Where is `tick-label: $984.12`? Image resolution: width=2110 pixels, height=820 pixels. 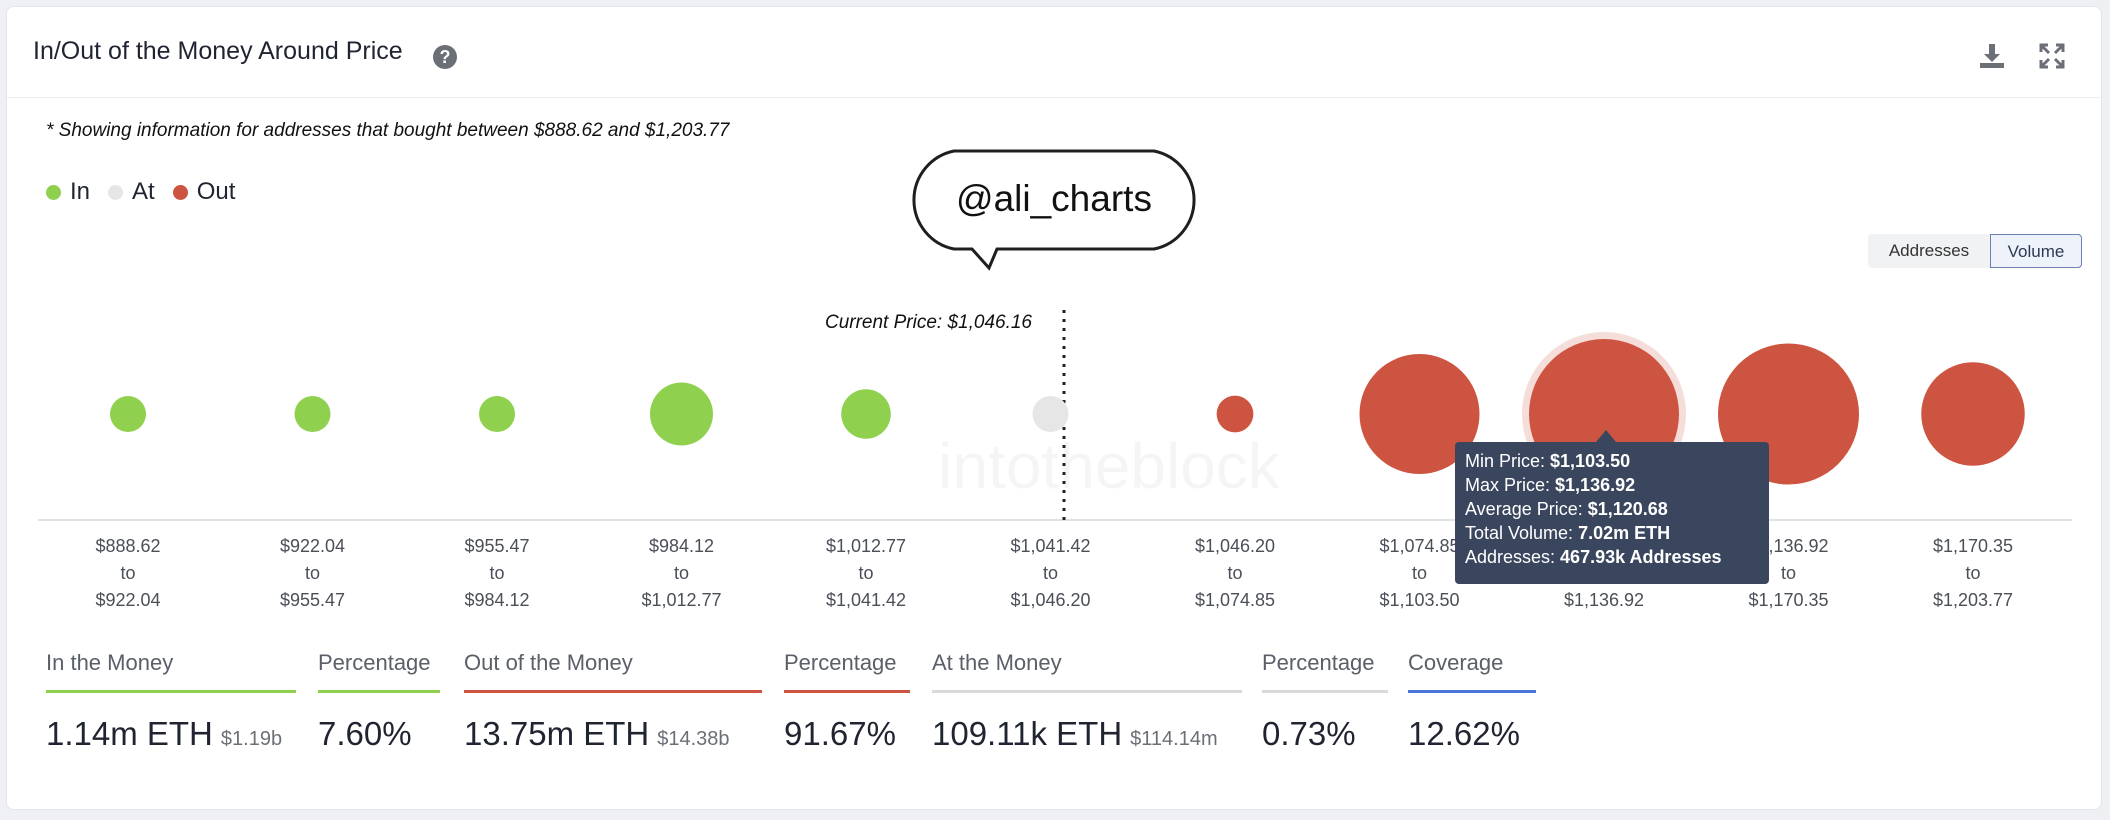 tick-label: $984.12 is located at coordinates (681, 546).